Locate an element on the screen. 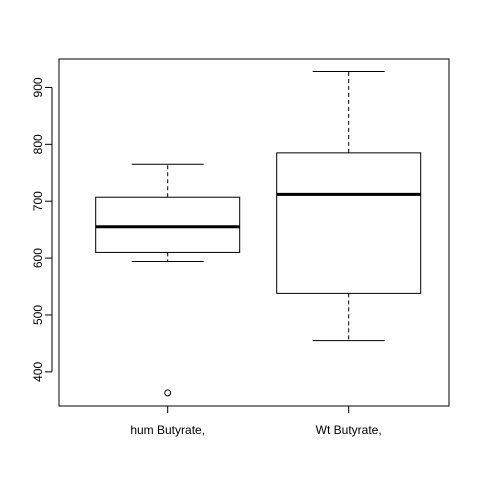 The height and width of the screenshot is (480, 480). y-tick-label: 500 is located at coordinates (38, 315).